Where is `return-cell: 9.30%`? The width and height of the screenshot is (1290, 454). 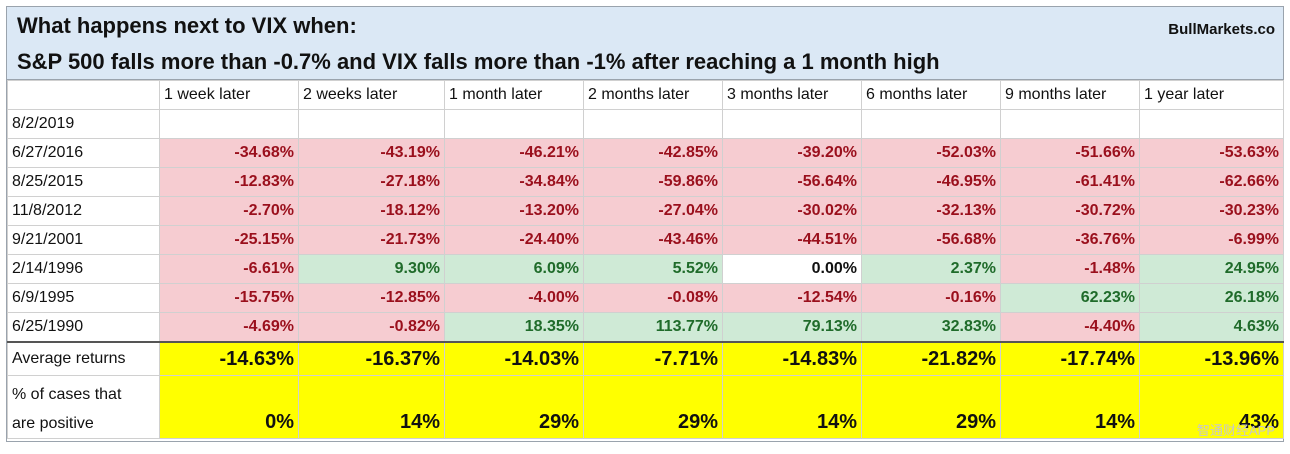
return-cell: 9.30% is located at coordinates (371, 269).